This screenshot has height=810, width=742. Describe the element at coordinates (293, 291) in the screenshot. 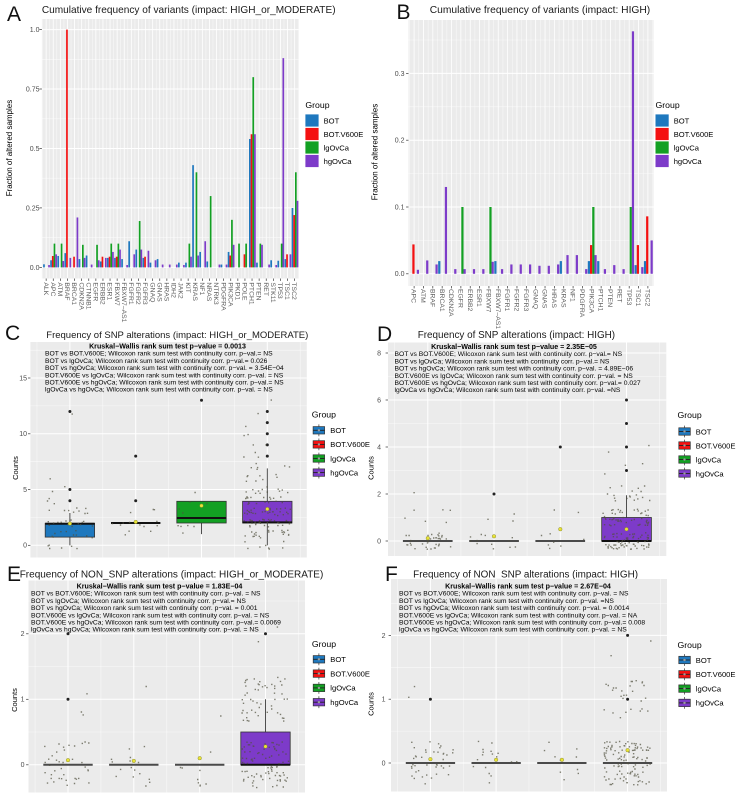

I see `svg-text: TSC2` at that location.